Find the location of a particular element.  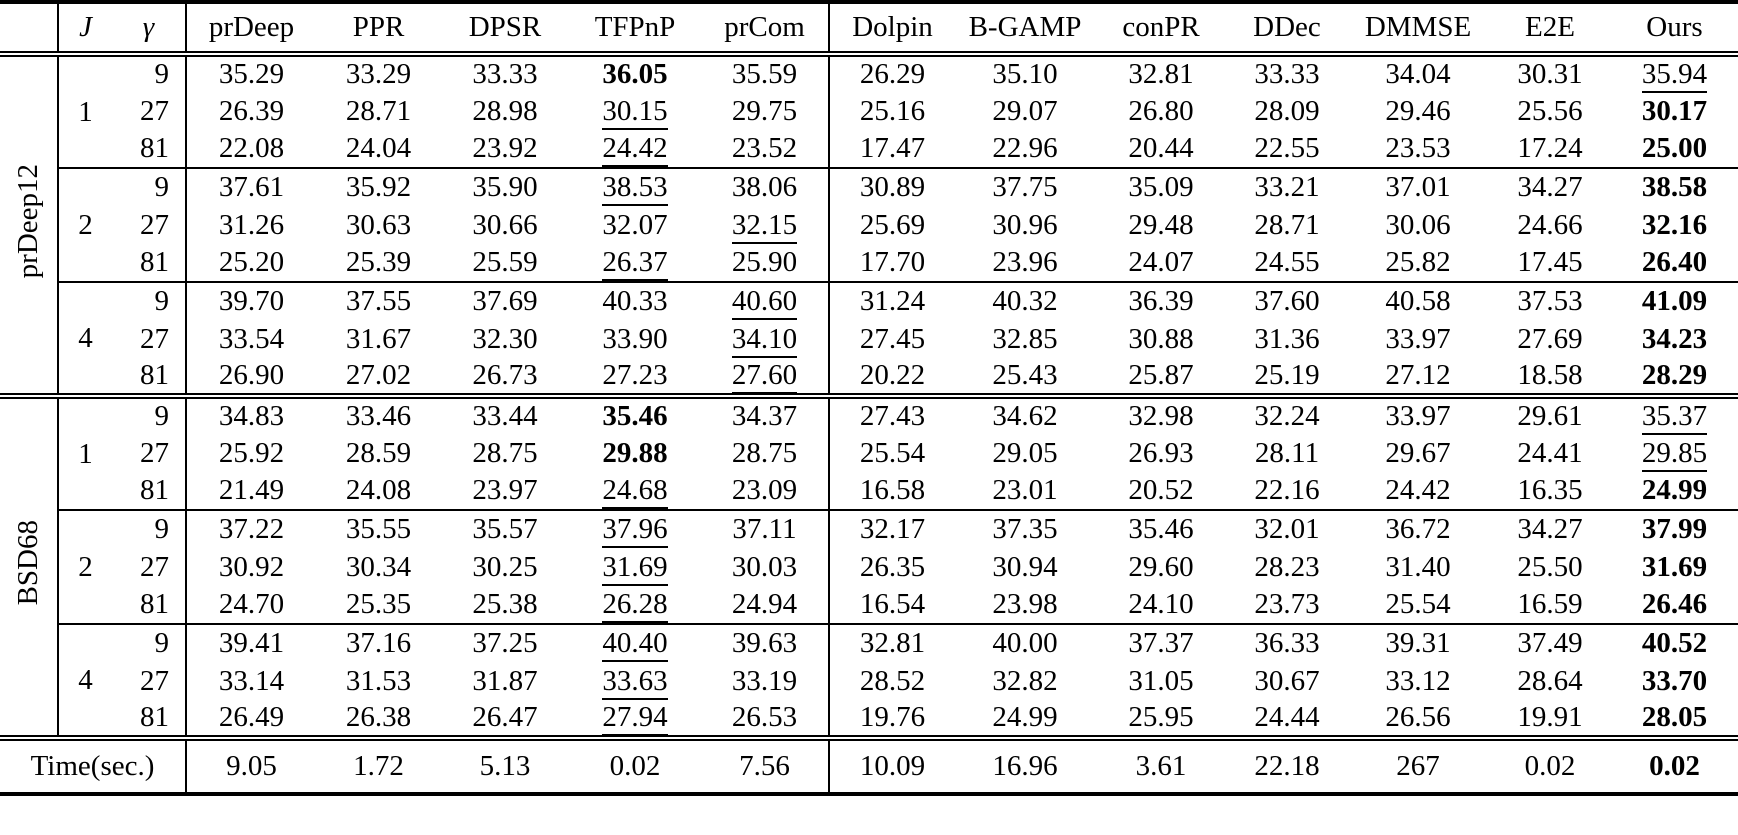

value-text: 38.53 is located at coordinates (635, 188).